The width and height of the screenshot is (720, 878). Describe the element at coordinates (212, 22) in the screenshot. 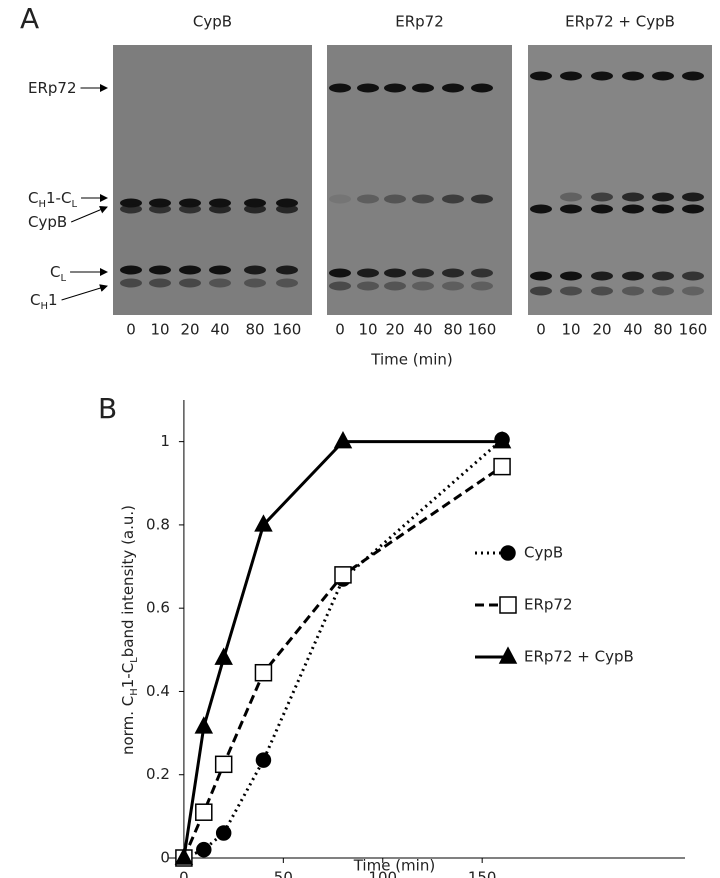

I see `gel-title: CypB` at that location.